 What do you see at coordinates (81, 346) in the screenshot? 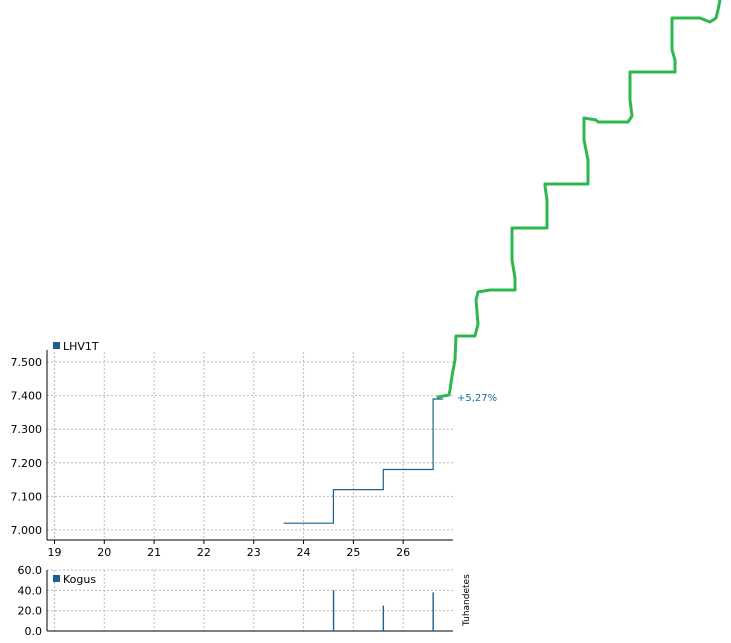
I see `price-legend-label: LHV1T` at bounding box center [81, 346].